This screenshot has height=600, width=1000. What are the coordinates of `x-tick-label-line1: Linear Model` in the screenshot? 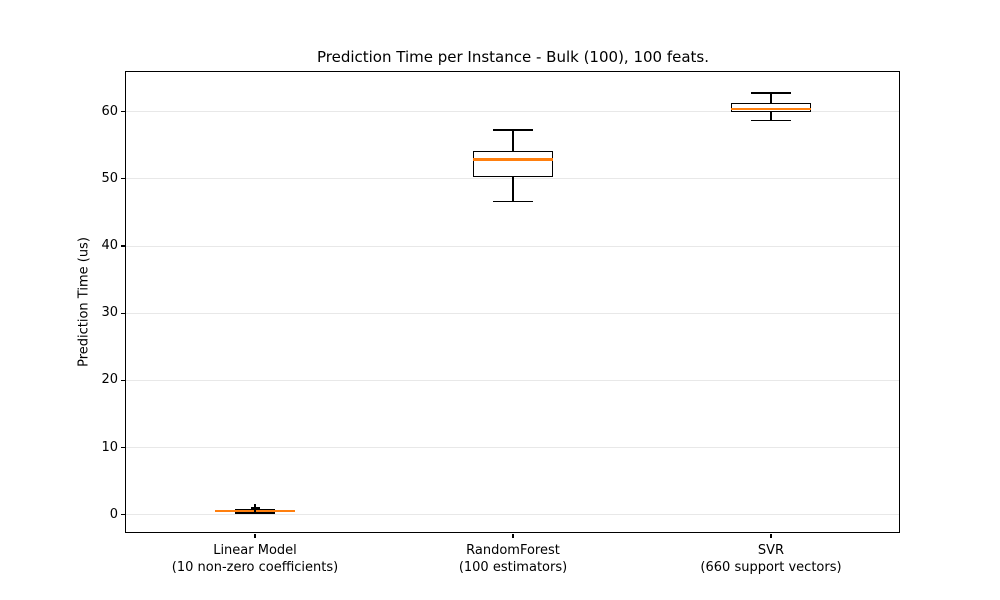 It's located at (255, 550).